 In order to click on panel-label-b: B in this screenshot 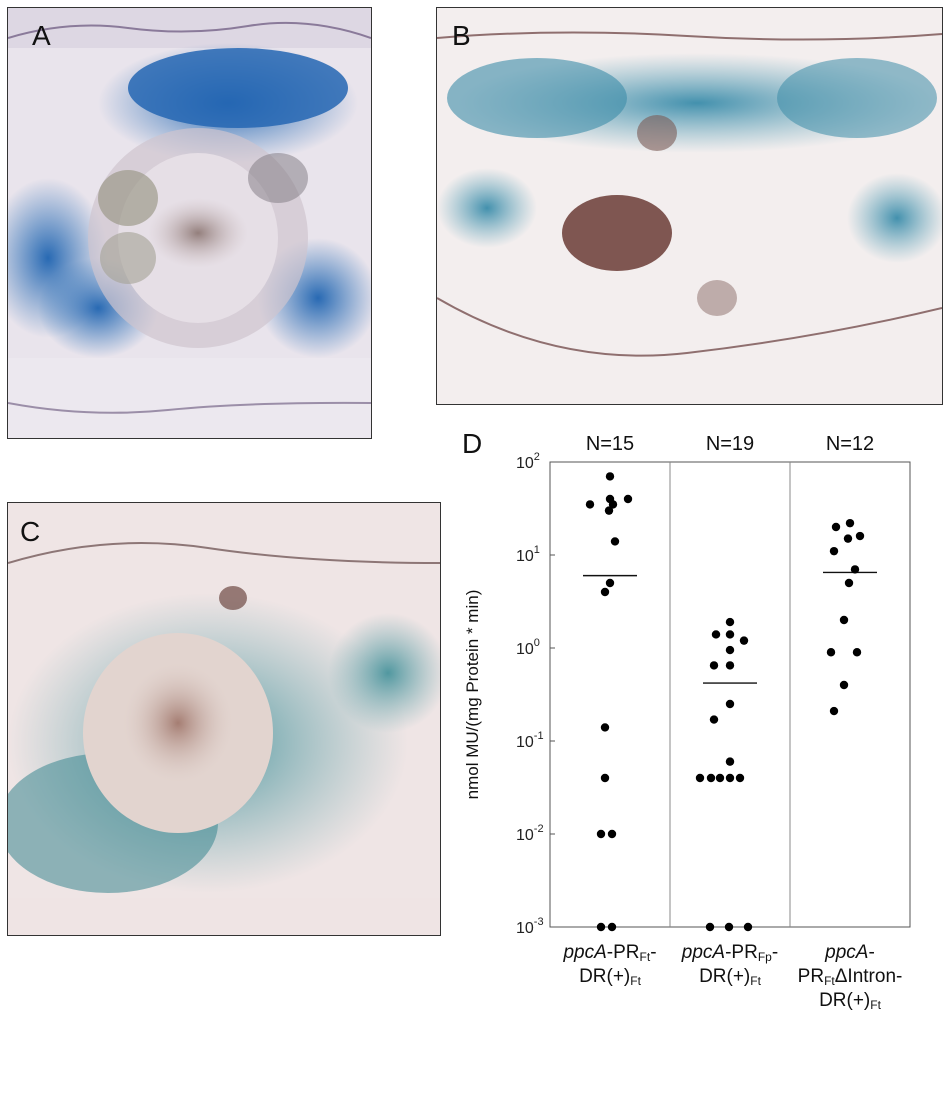, I will do `click(461, 36)`.